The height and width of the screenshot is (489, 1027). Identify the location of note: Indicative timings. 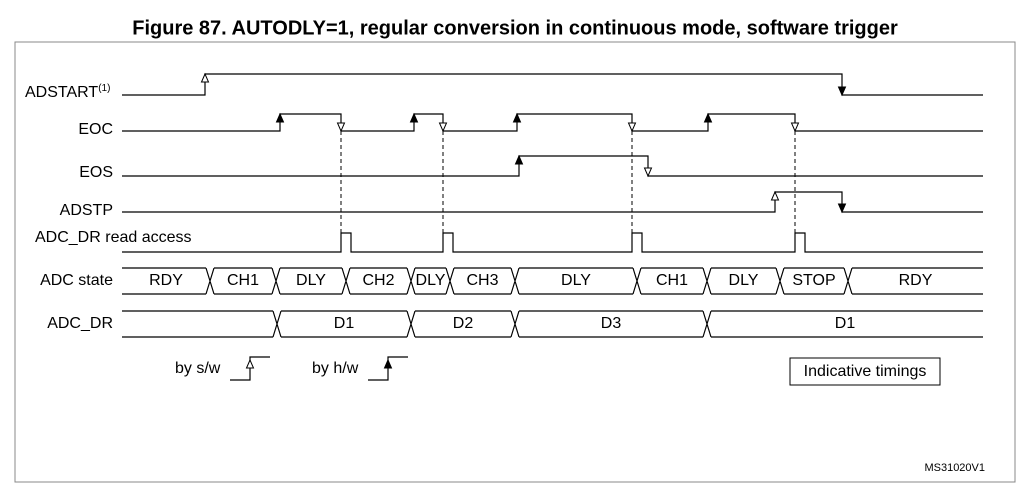
(865, 371).